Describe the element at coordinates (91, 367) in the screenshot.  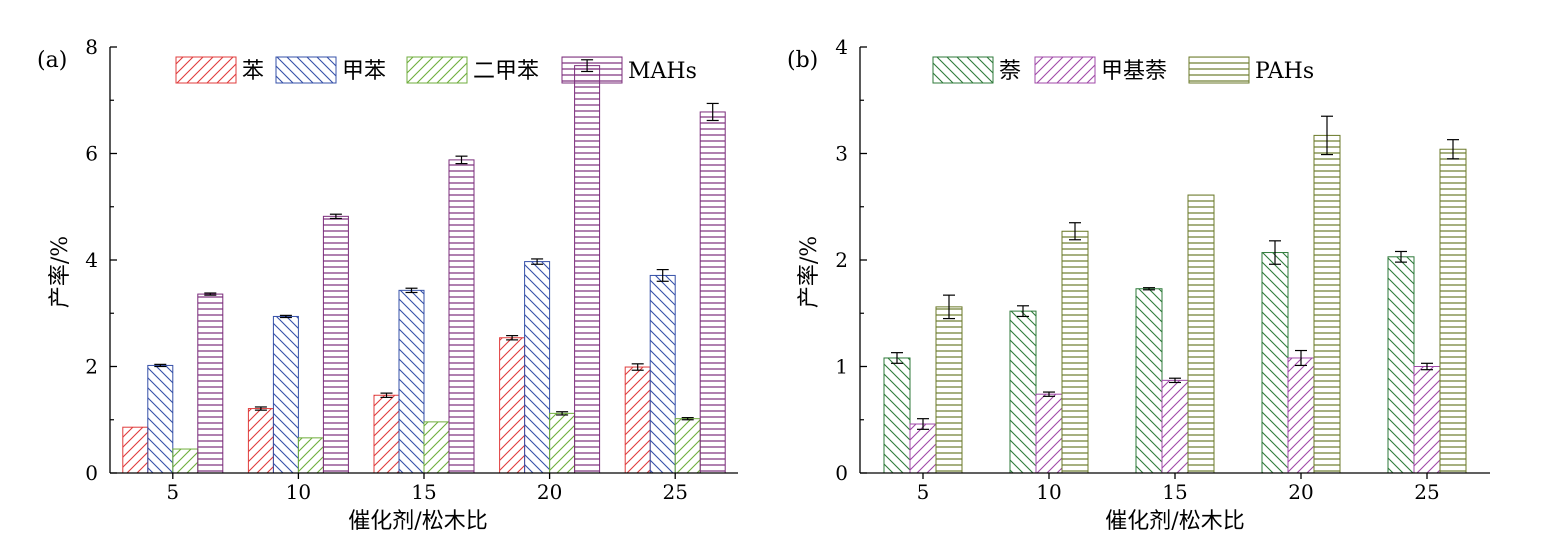
I see `y-tick-label-a-1: 2` at that location.